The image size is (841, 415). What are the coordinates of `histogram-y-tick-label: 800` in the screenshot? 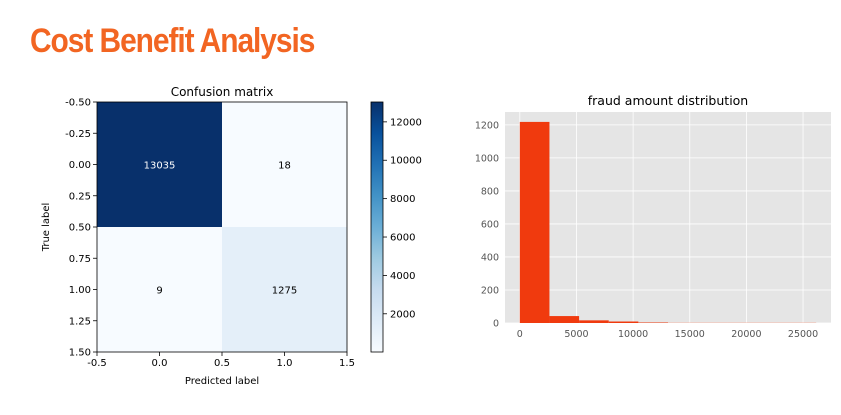 It's located at (490, 191).